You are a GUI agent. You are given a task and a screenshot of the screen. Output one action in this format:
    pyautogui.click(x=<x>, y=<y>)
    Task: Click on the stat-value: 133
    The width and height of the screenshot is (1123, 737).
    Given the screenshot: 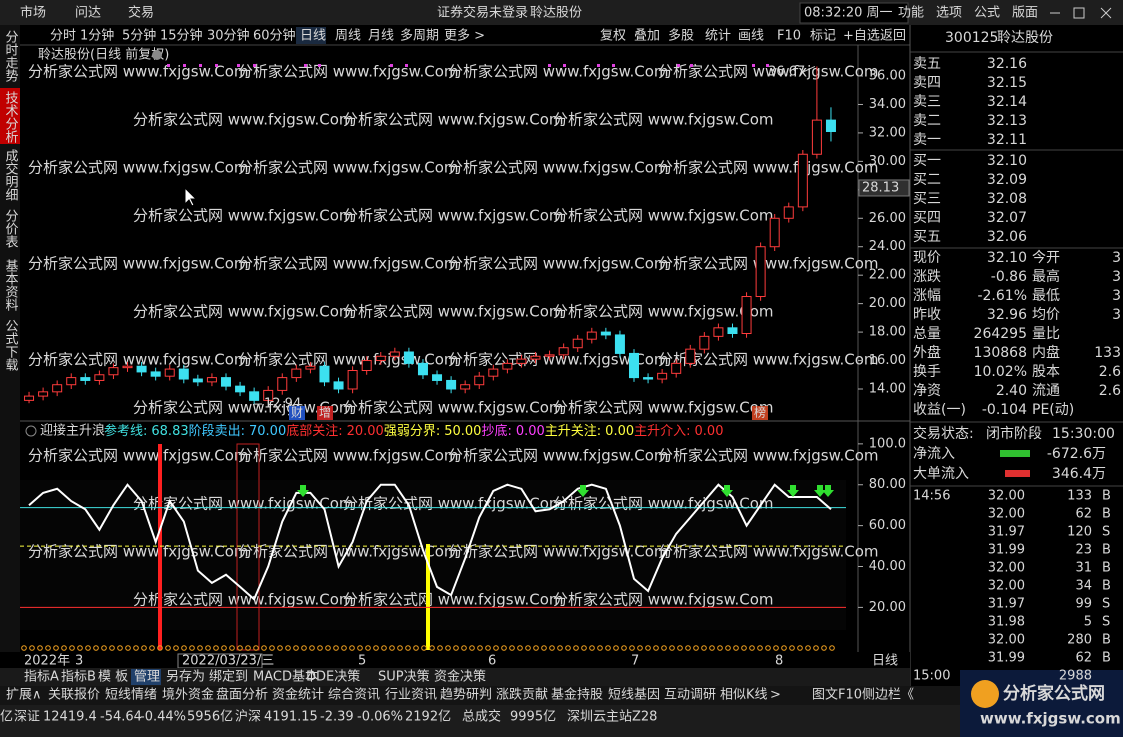 What is the action you would take?
    pyautogui.click(x=1107, y=353)
    